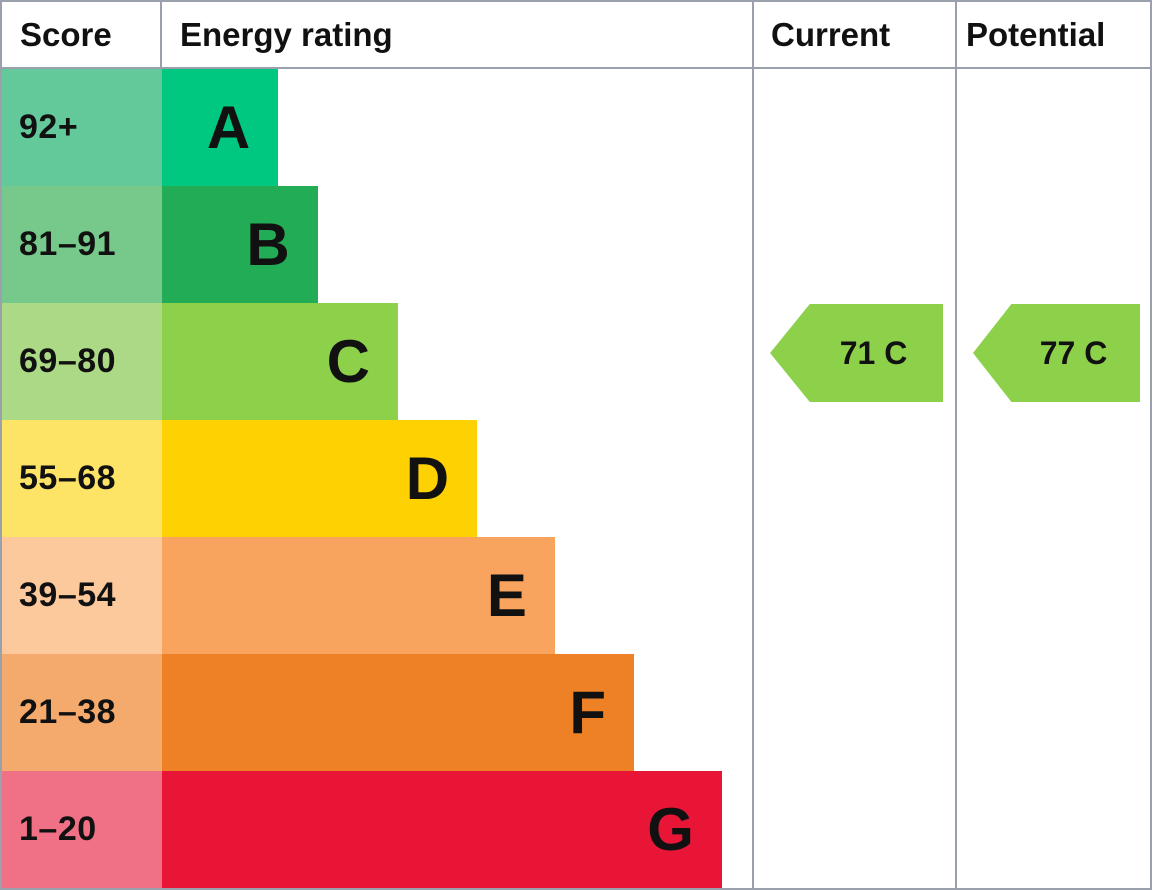 The width and height of the screenshot is (1152, 890). What do you see at coordinates (228, 127) in the screenshot?
I see `rating-letter: A` at bounding box center [228, 127].